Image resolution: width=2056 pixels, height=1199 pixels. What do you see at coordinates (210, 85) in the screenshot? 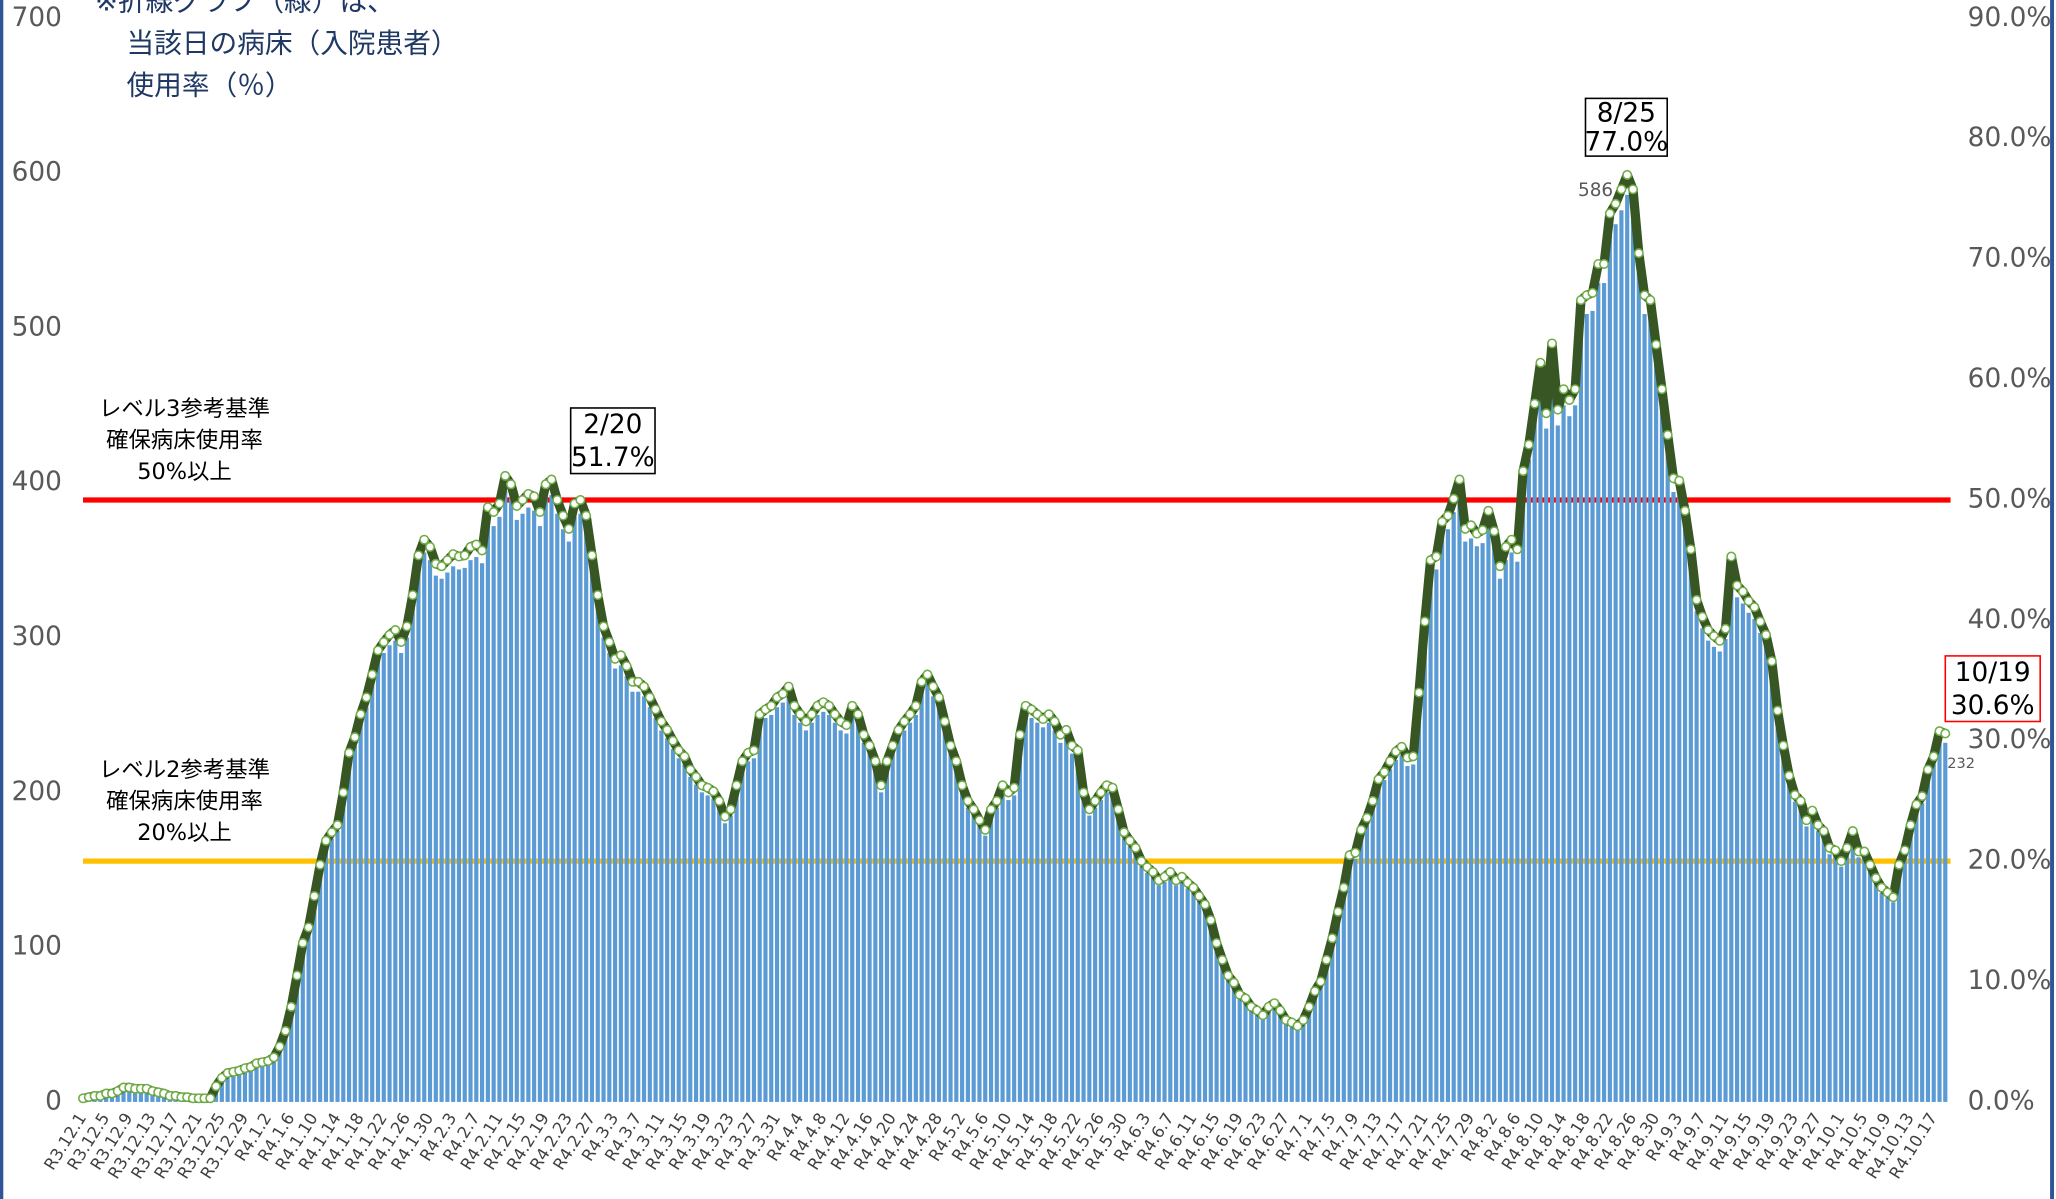
I see `note-line: 使用率（％）` at bounding box center [210, 85].